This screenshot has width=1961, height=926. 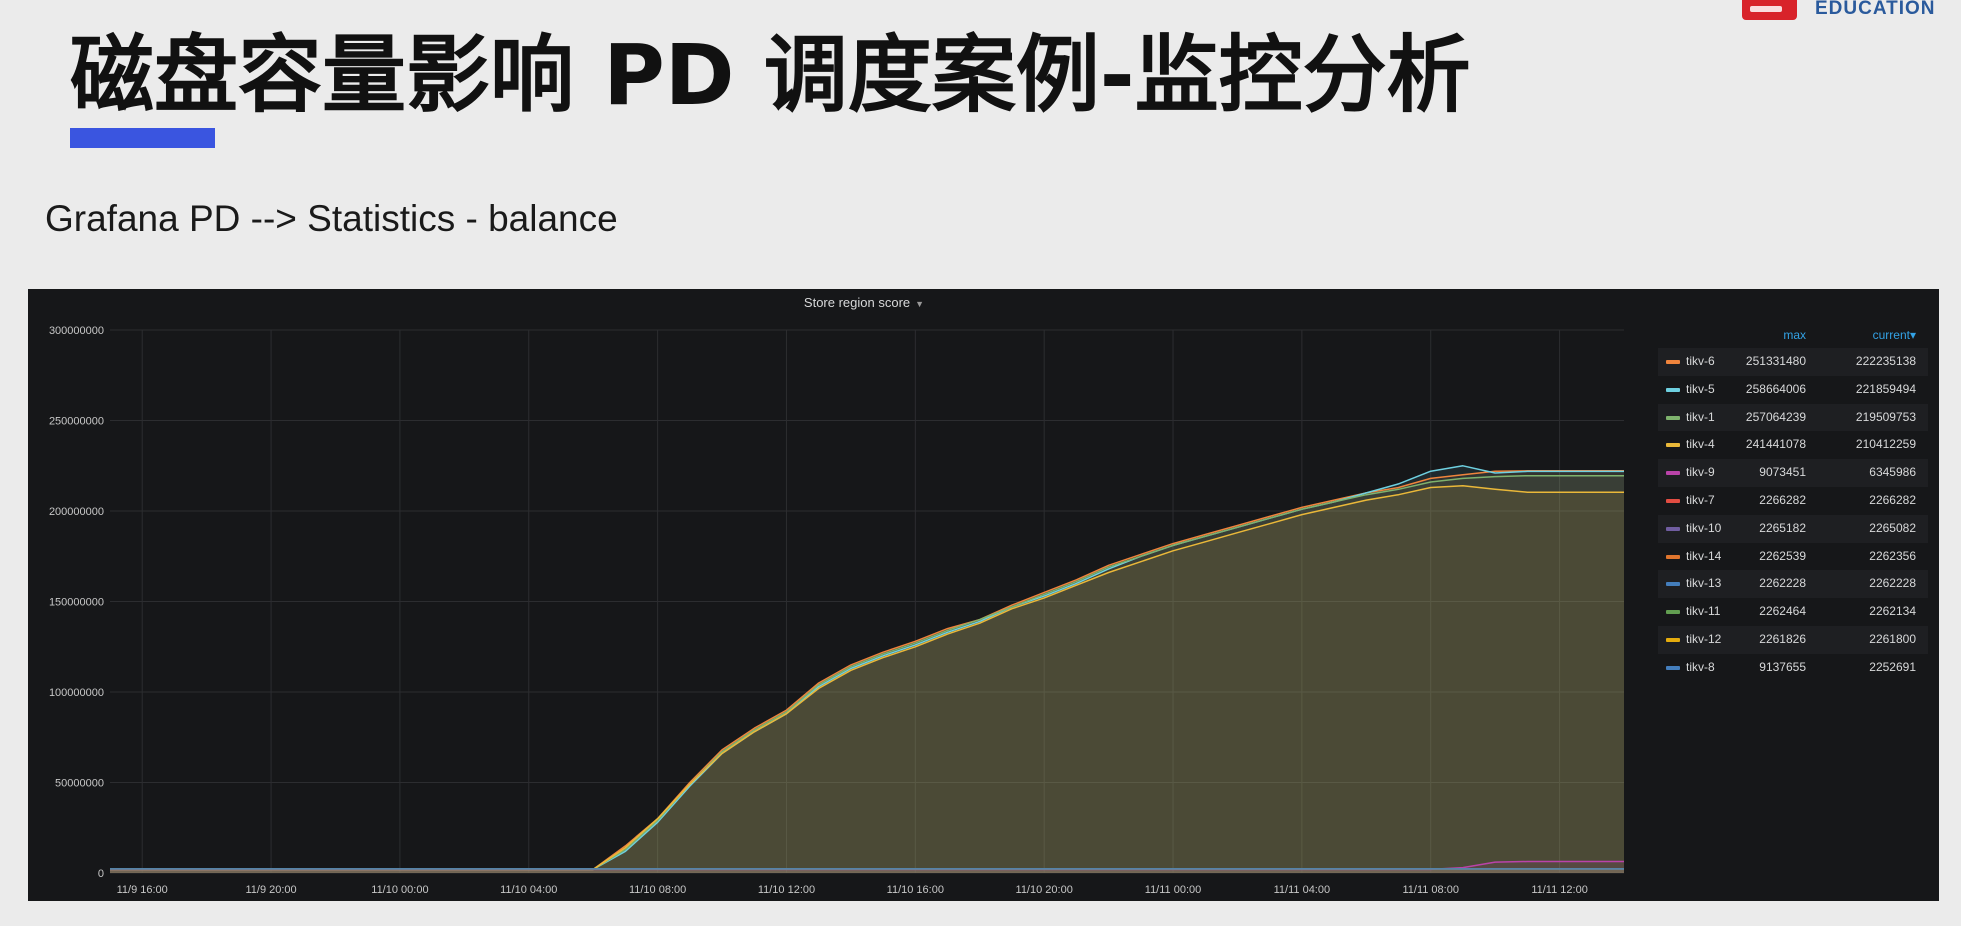 I want to click on y-tick-label: 250000000, so click(x=76, y=422).